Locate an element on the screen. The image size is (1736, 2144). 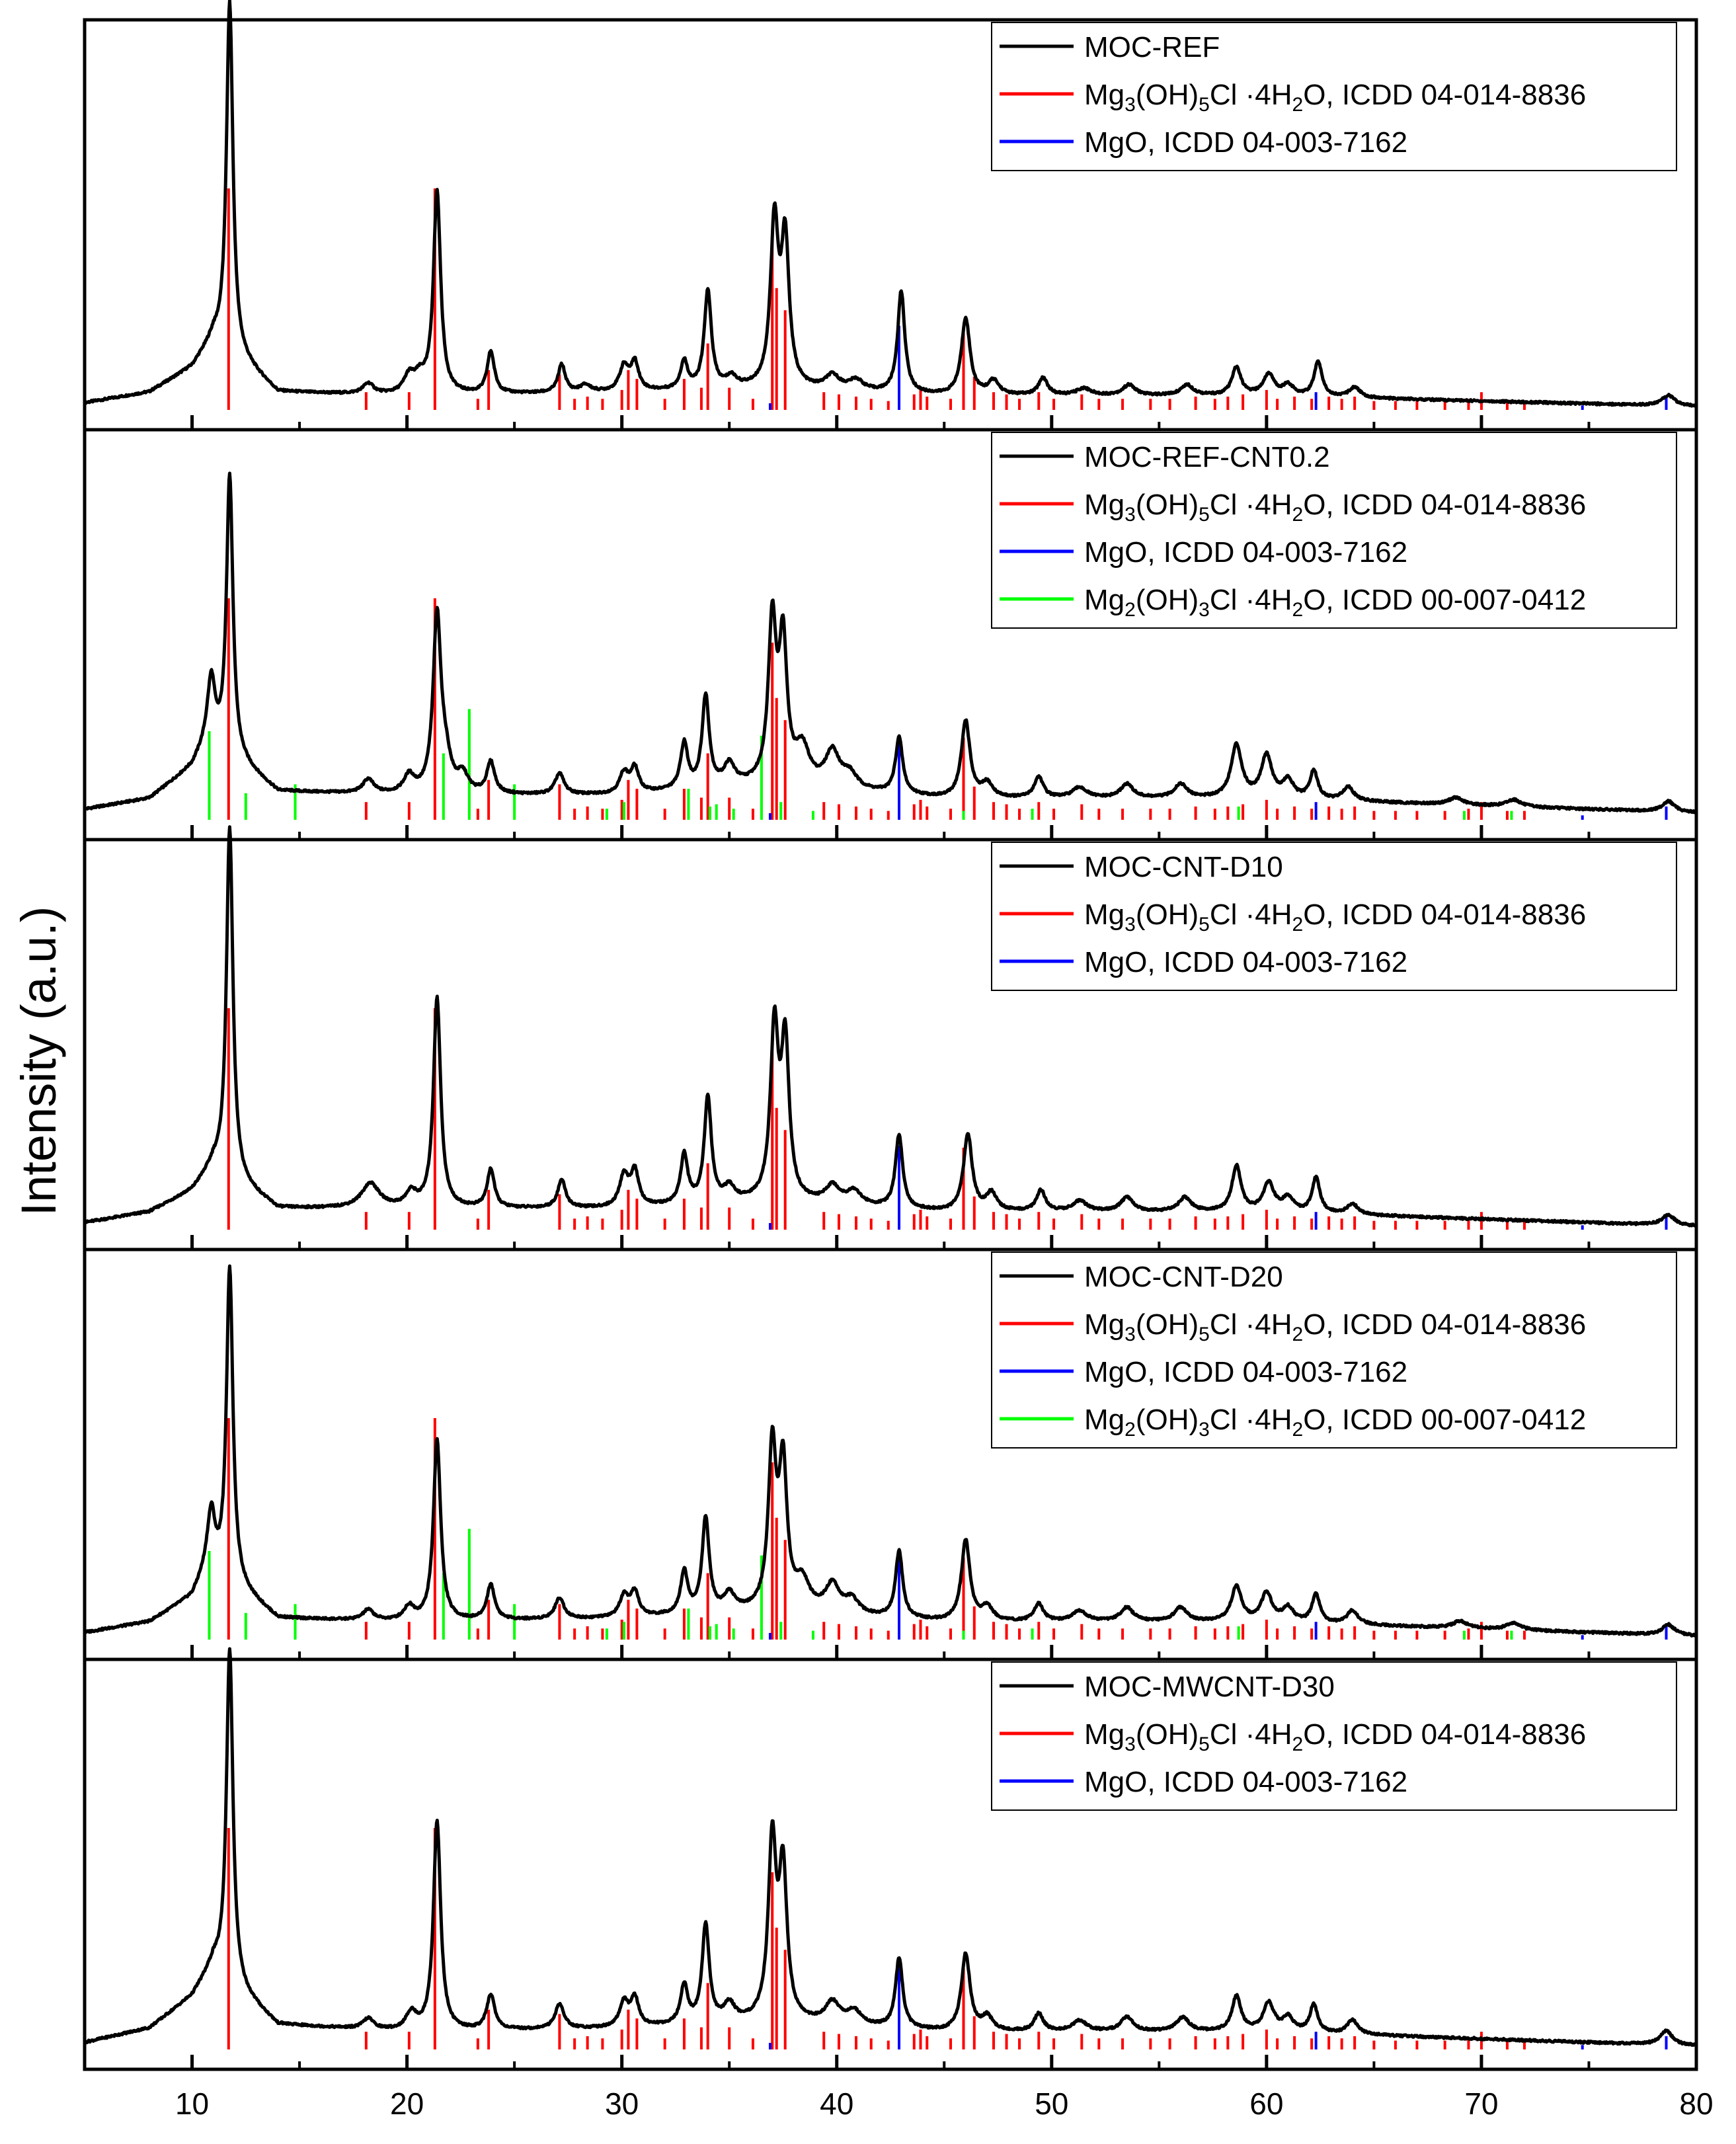
x-tick-label: 40 is located at coordinates (836, 2103).